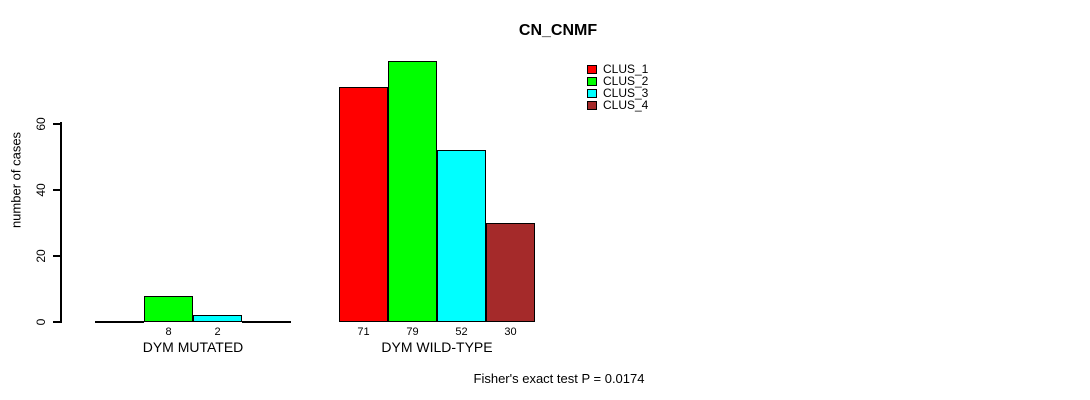  Describe the element at coordinates (626, 105) in the screenshot. I see `legend-label: CLUS_4` at that location.